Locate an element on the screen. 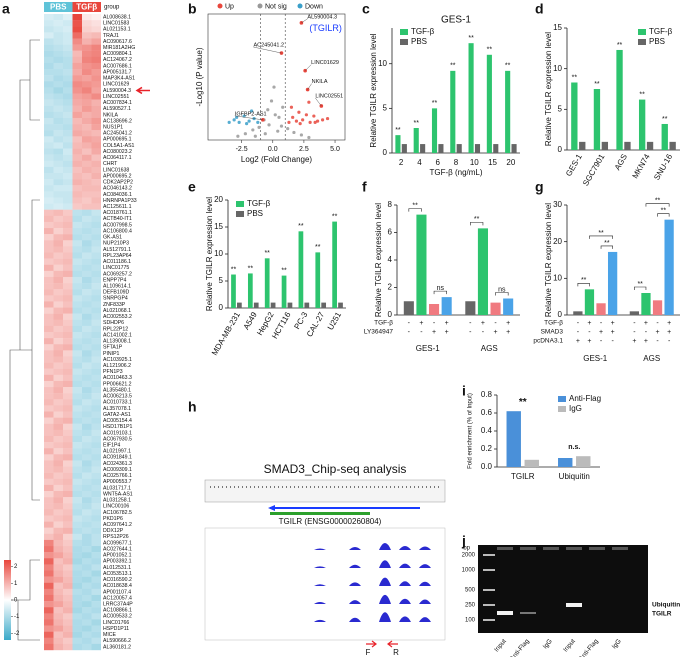 This screenshot has width=685, height=657. gel-unit: bp is located at coordinates (466, 549).